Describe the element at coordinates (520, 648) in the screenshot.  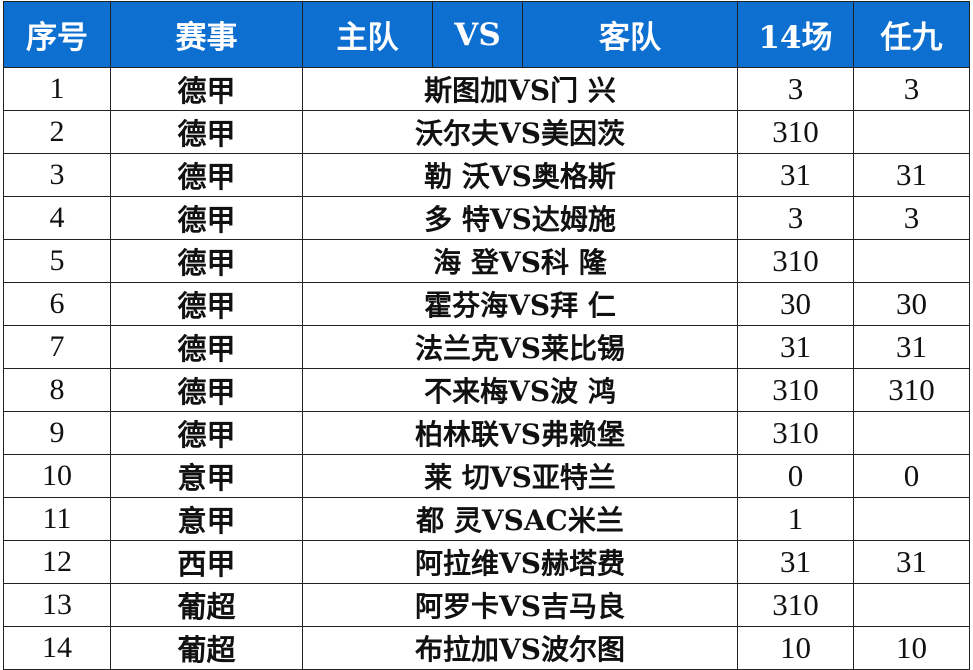
I see `cell-match: 布拉加VS波尔图` at that location.